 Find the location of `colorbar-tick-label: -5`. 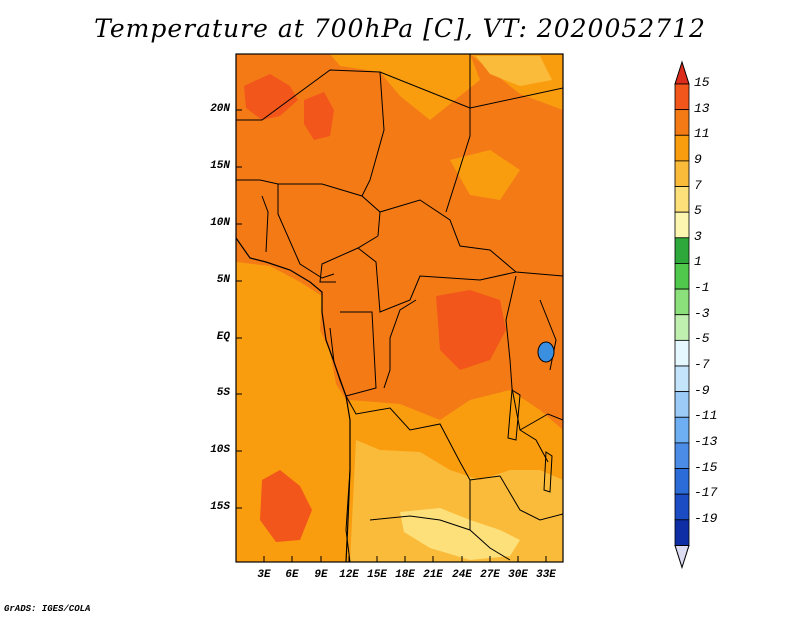

colorbar-tick-label: -5 is located at coordinates (702, 339).